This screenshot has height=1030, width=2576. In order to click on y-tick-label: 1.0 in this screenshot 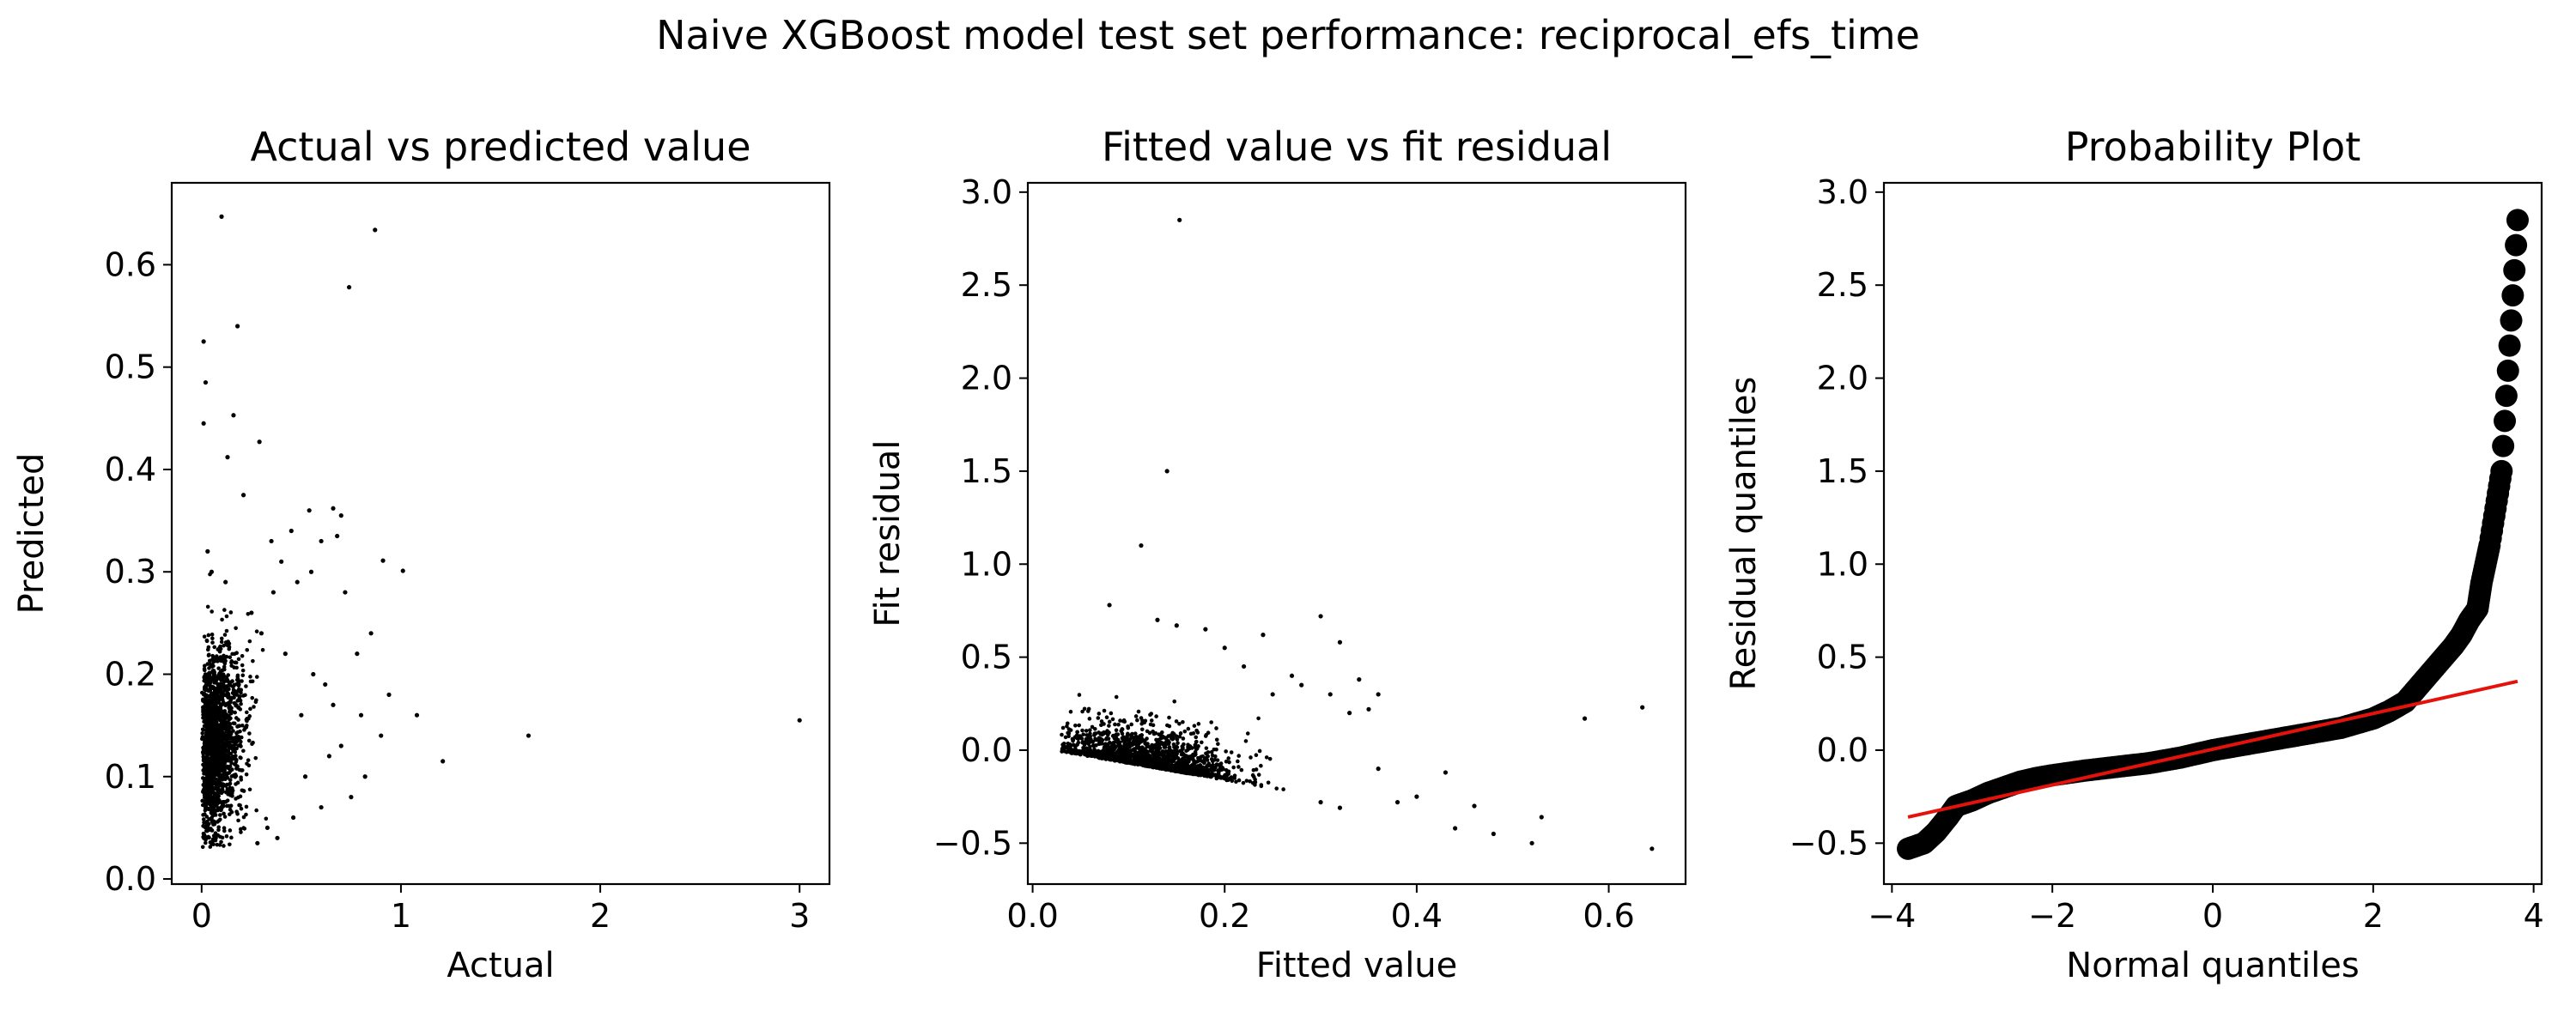, I will do `click(1843, 564)`.